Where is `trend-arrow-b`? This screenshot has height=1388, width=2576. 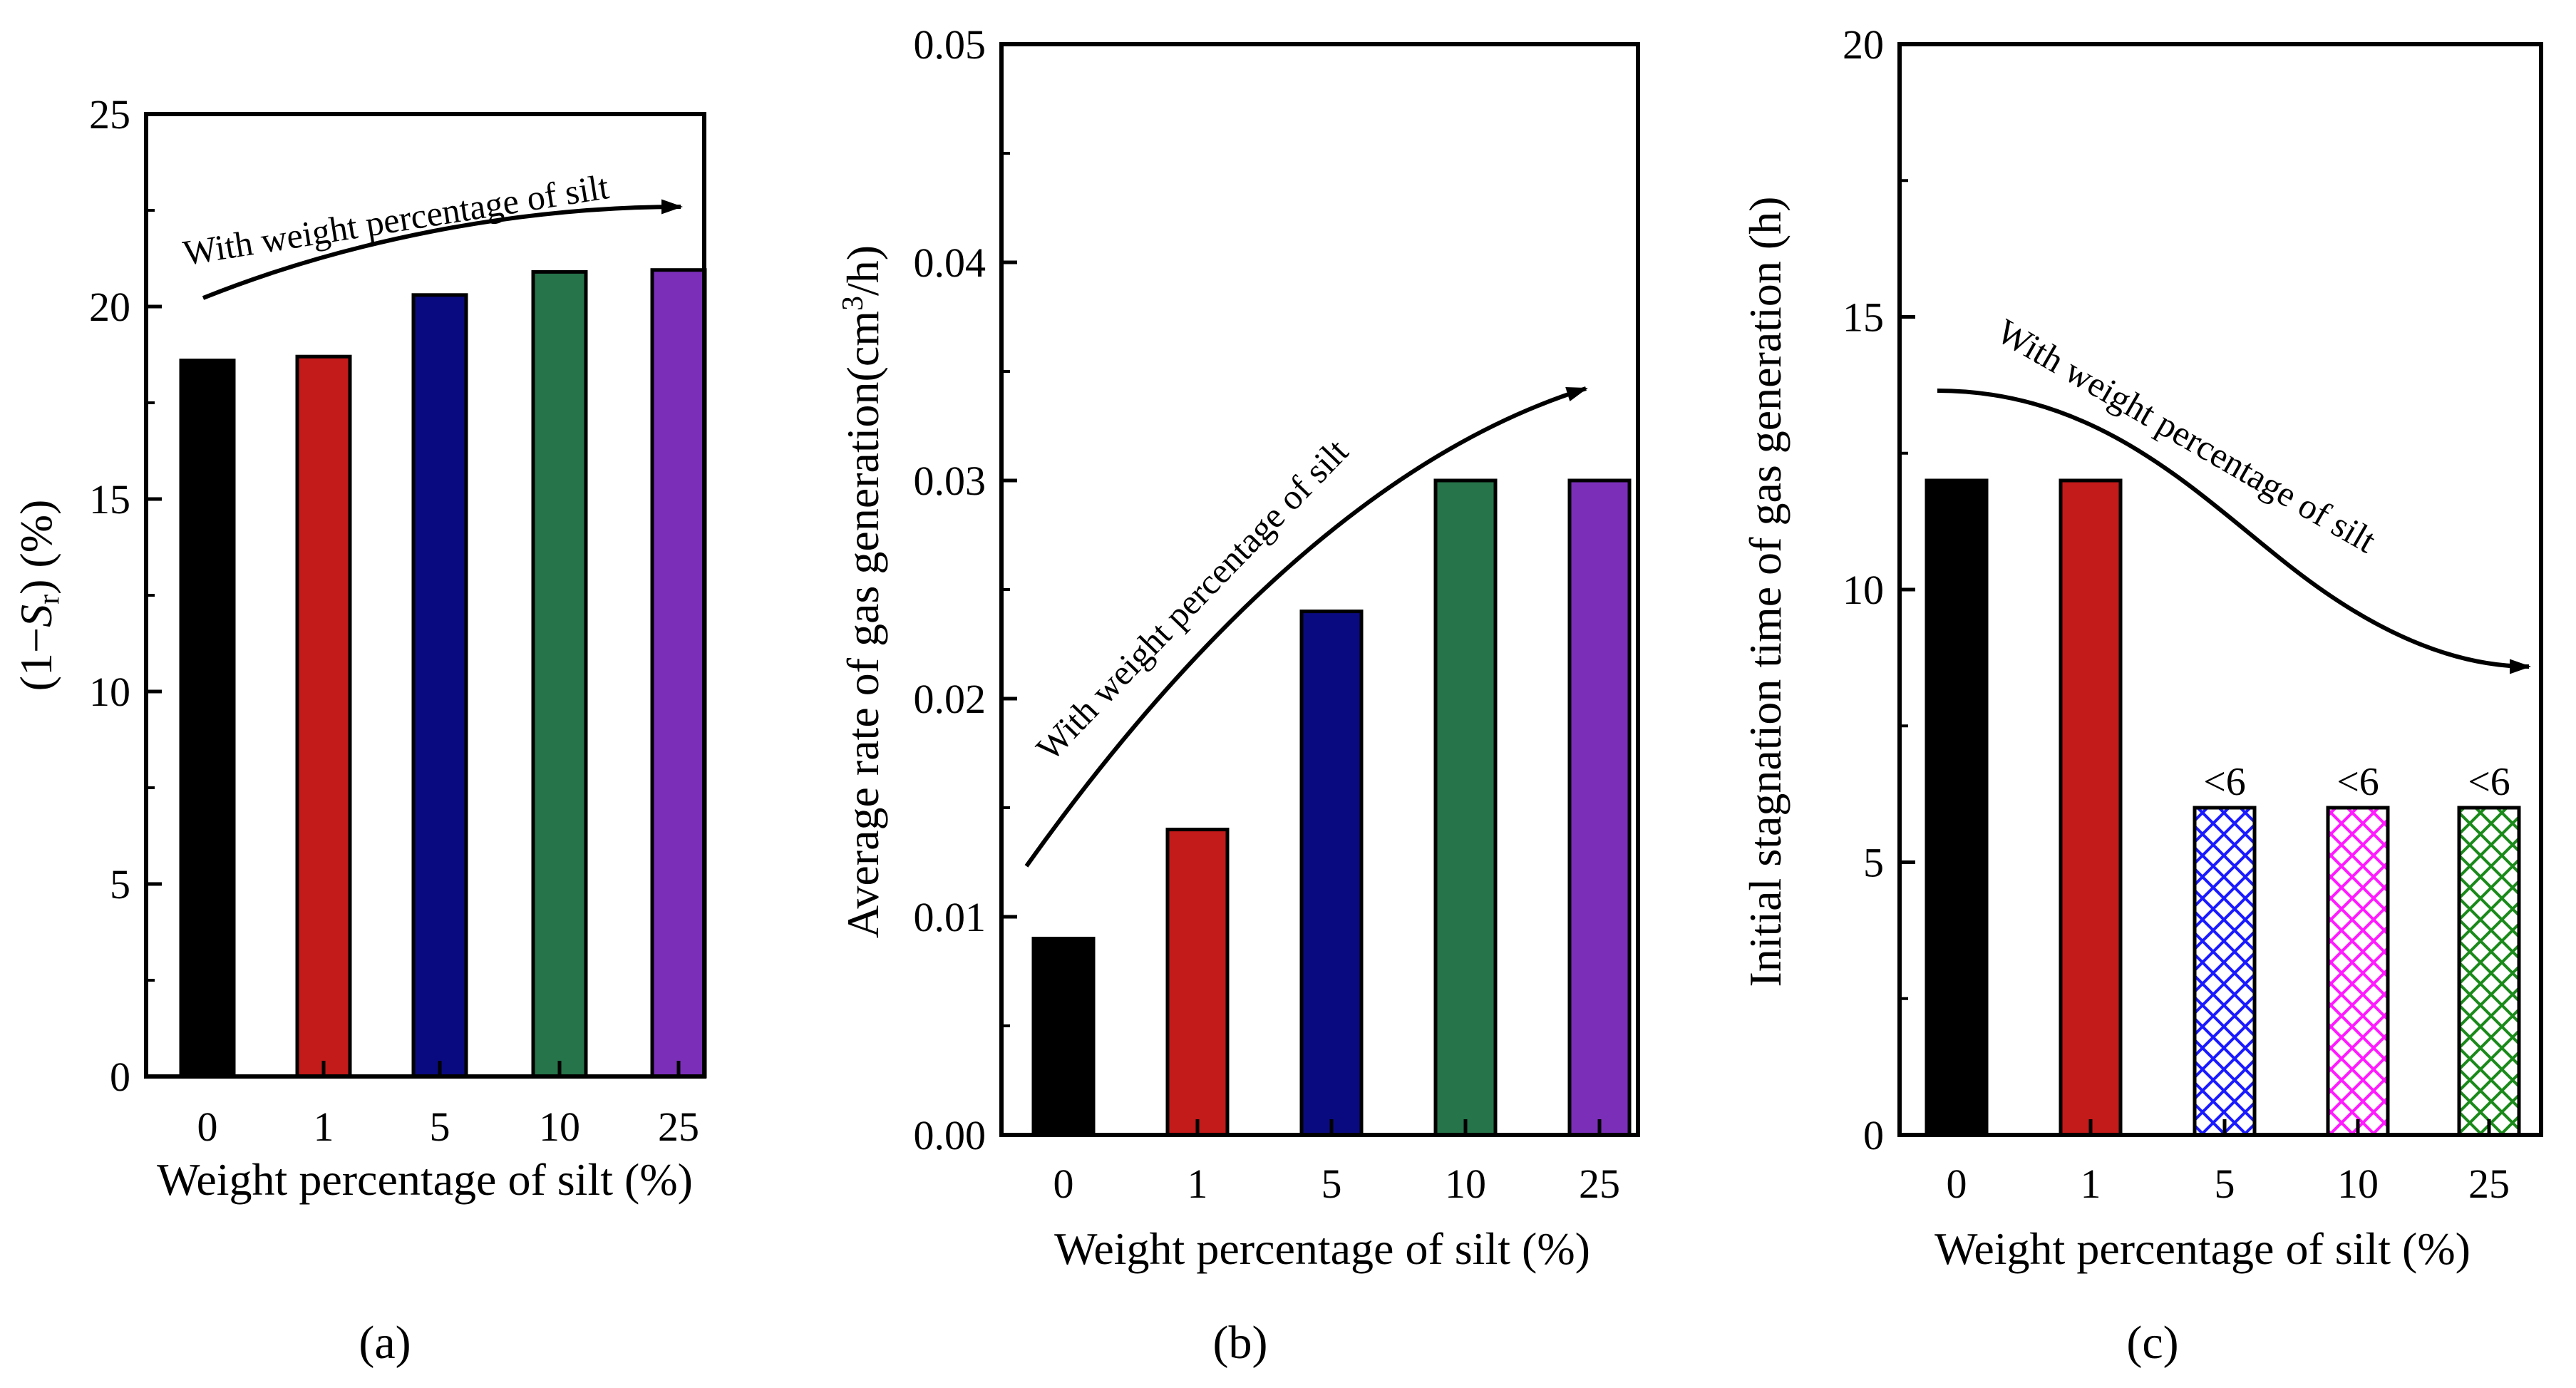 trend-arrow-b is located at coordinates (1306, 627).